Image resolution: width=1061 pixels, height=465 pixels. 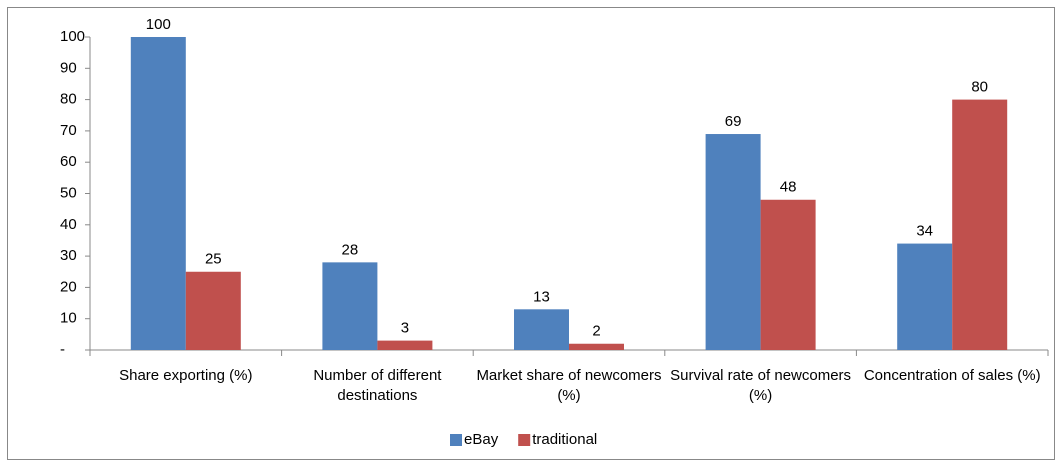 What do you see at coordinates (405, 328) in the screenshot?
I see `data-label: 3` at bounding box center [405, 328].